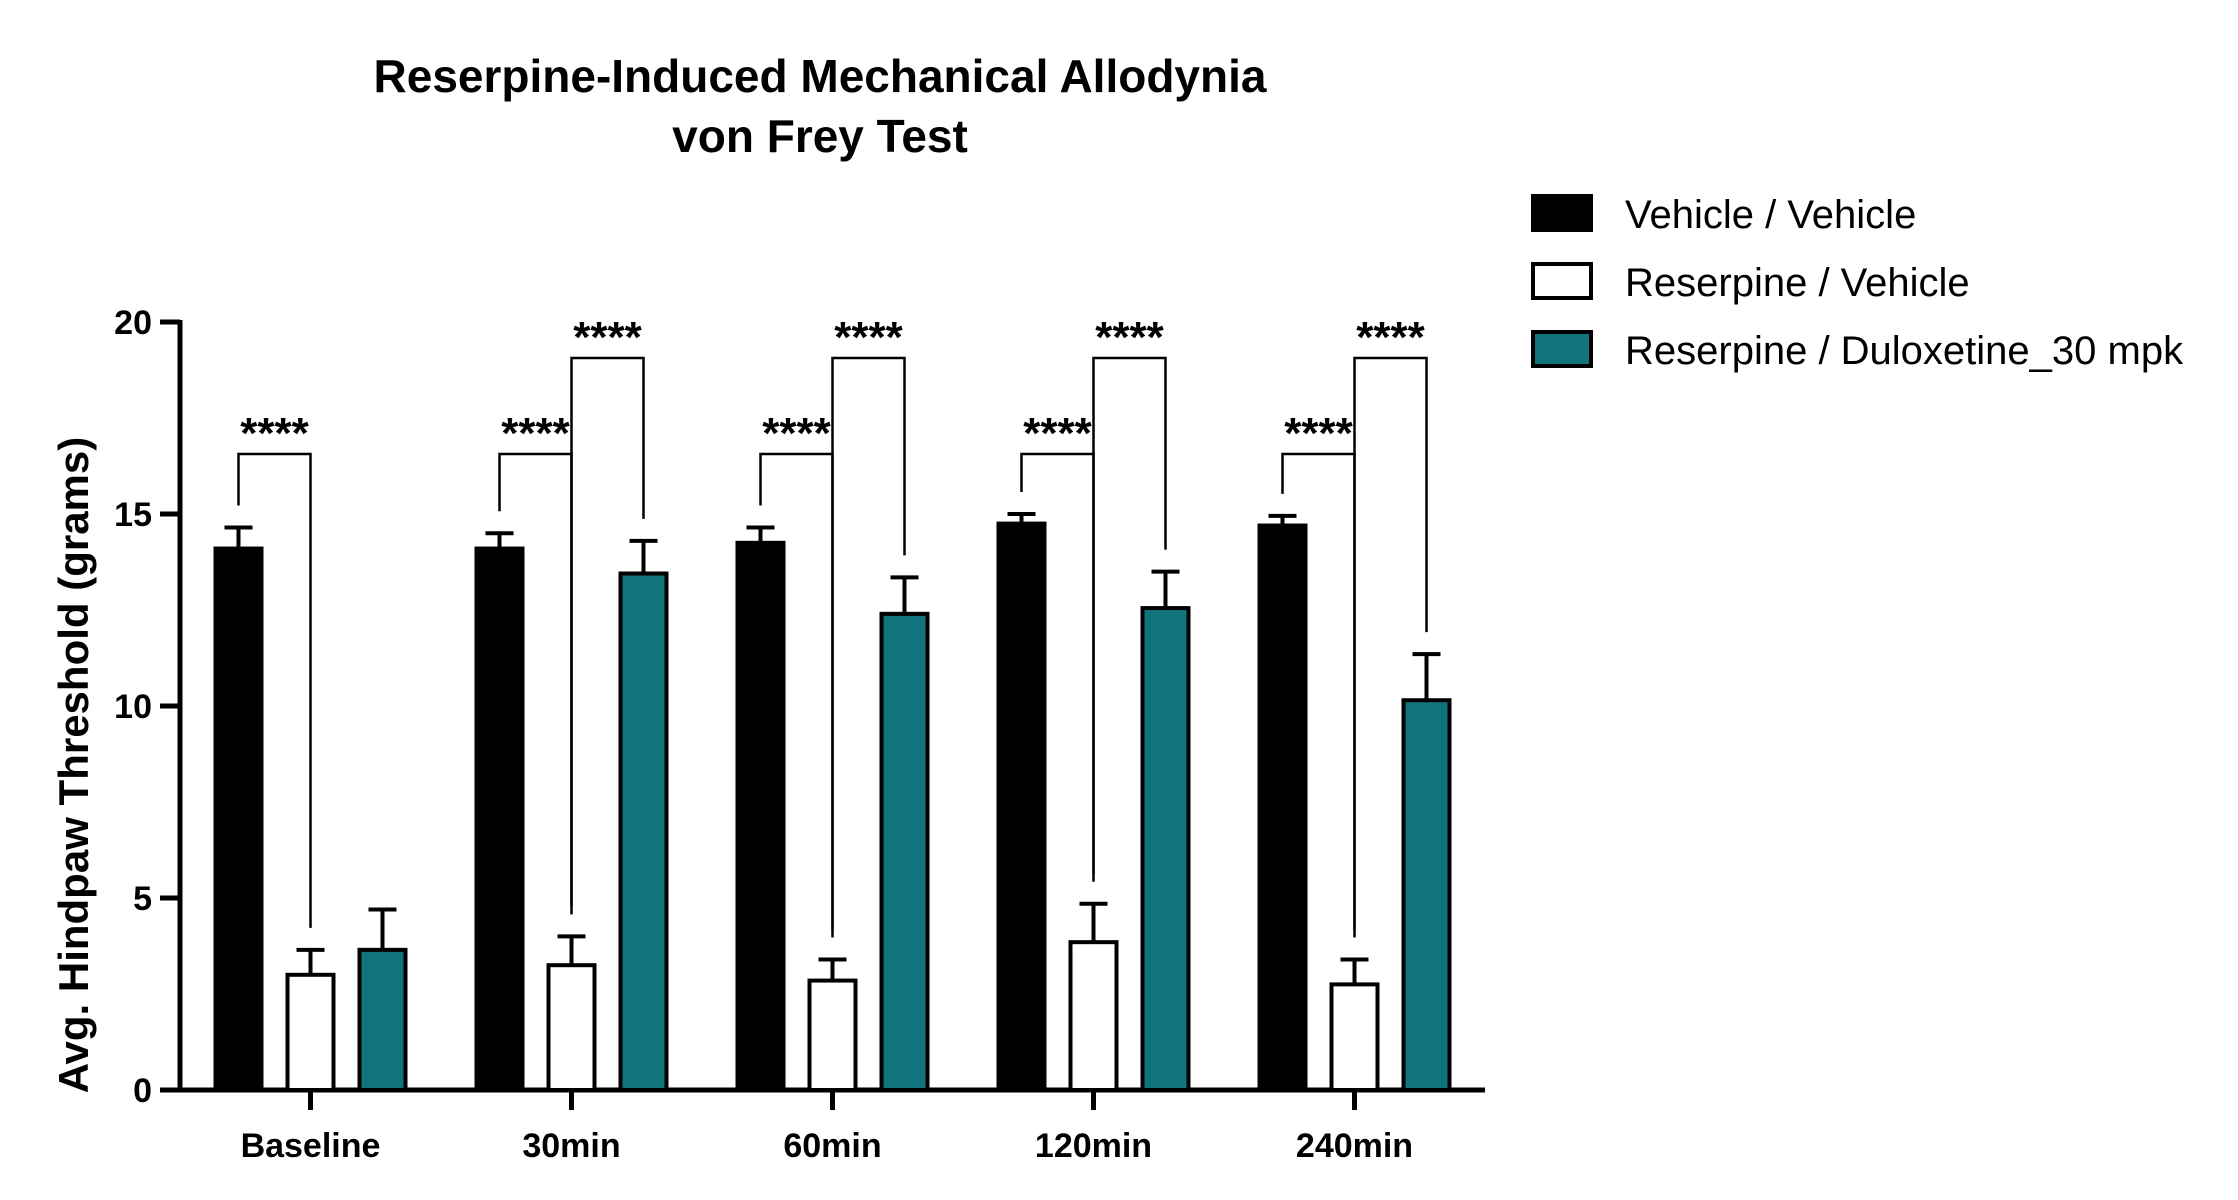  What do you see at coordinates (133, 323) in the screenshot?
I see `y-tick-label: 20` at bounding box center [133, 323].